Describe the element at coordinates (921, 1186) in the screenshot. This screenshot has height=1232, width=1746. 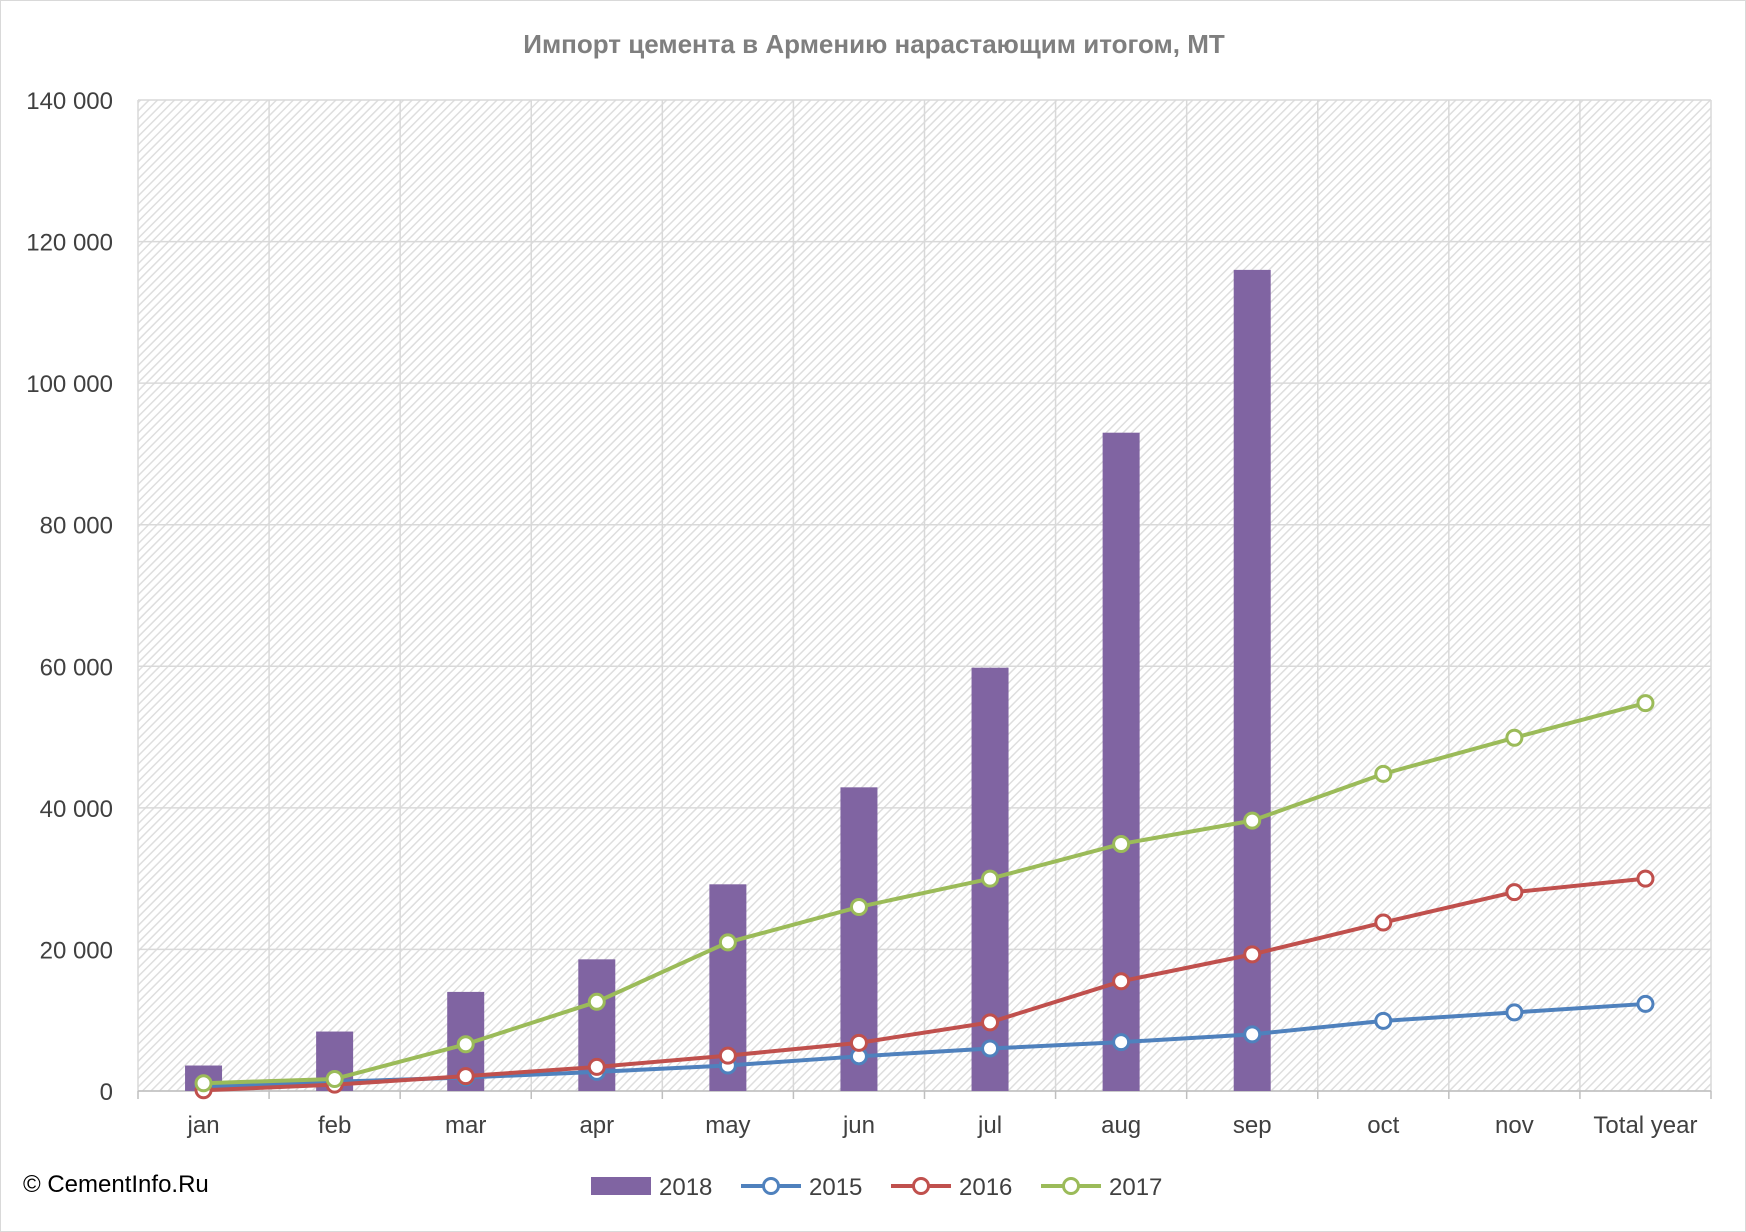
I see `legend-marker-2016` at that location.